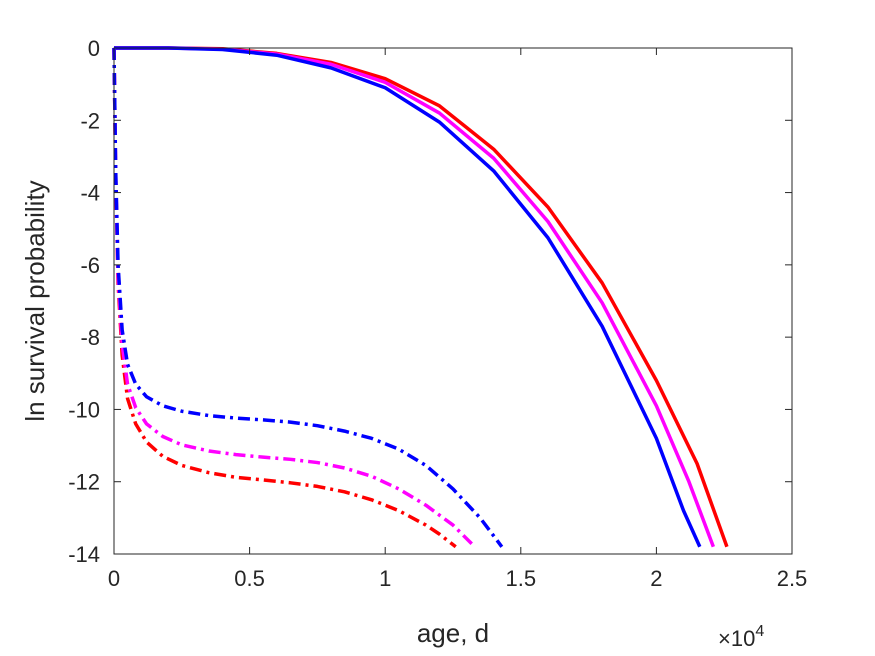  Describe the element at coordinates (759, 631) in the screenshot. I see `x-axis-multiplier-exponent: 4` at that location.